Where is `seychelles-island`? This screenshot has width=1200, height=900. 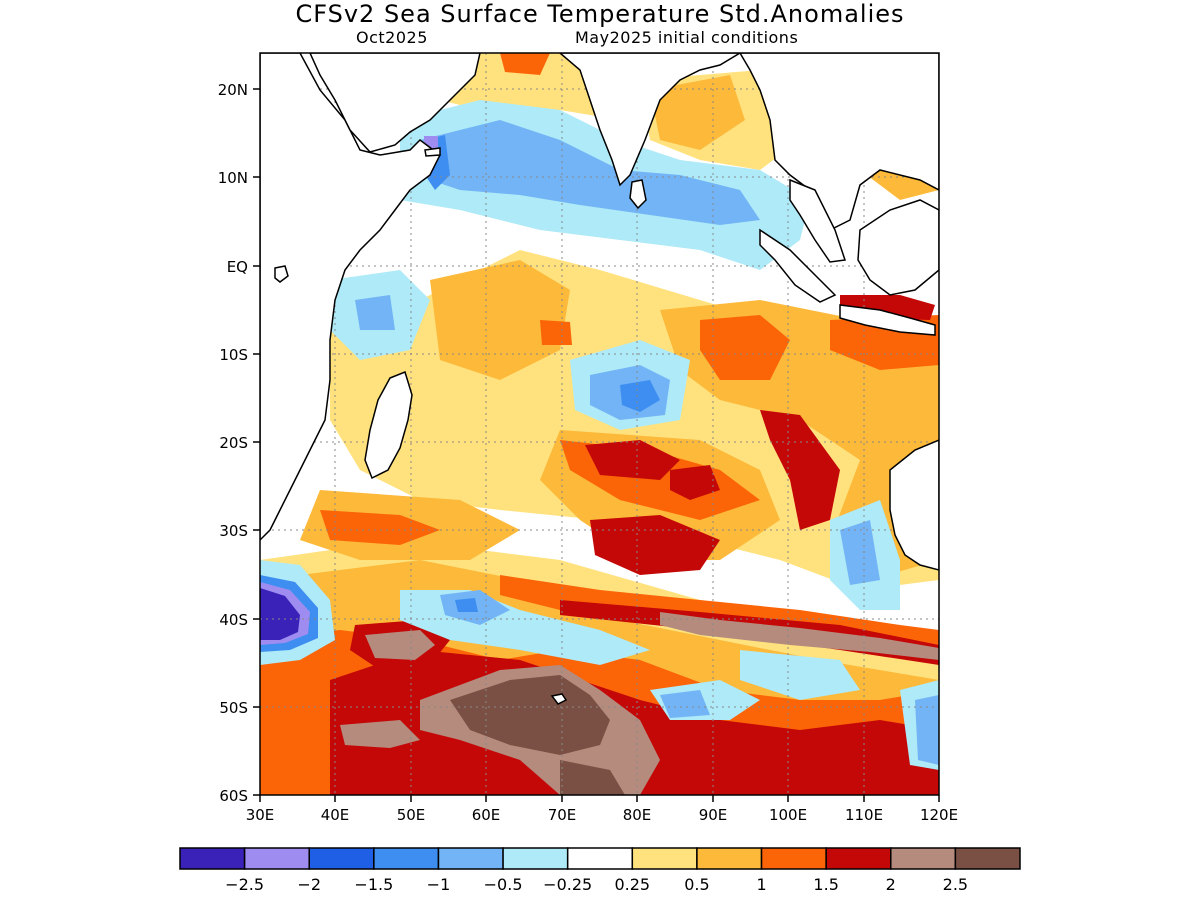
seychelles-island is located at coordinates (281, 274).